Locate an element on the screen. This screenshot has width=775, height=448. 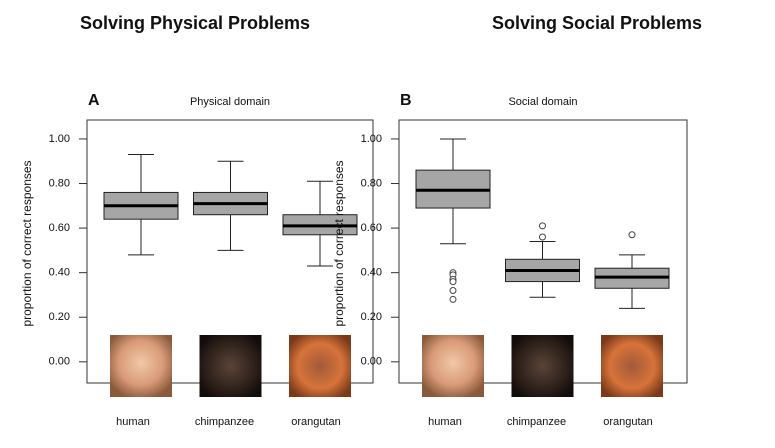
subtitle: Physical domain is located at coordinates (230, 102).